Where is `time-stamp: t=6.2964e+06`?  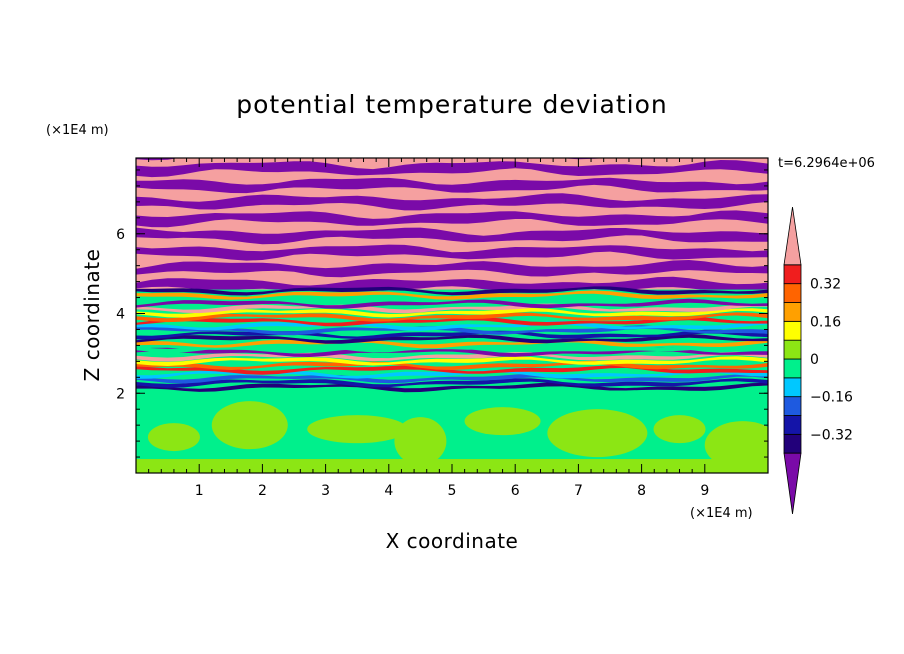 time-stamp: t=6.2964e+06 is located at coordinates (826, 163).